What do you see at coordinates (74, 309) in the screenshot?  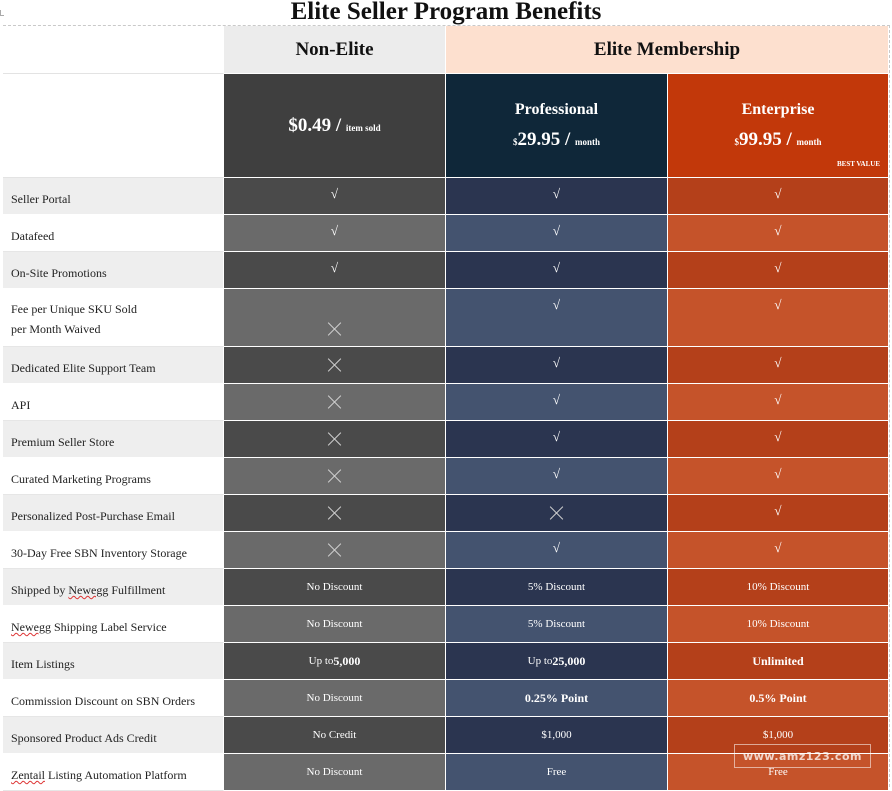 I see `row-label-line: Fee per Unique SKU Sold` at bounding box center [74, 309].